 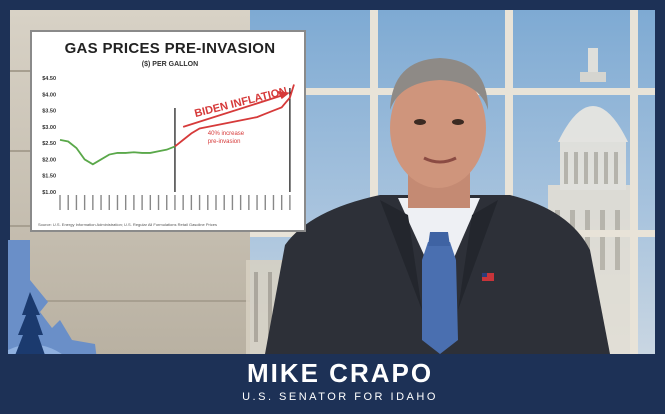 I want to click on increase-note-line2: pre-invasion, so click(x=224, y=142).